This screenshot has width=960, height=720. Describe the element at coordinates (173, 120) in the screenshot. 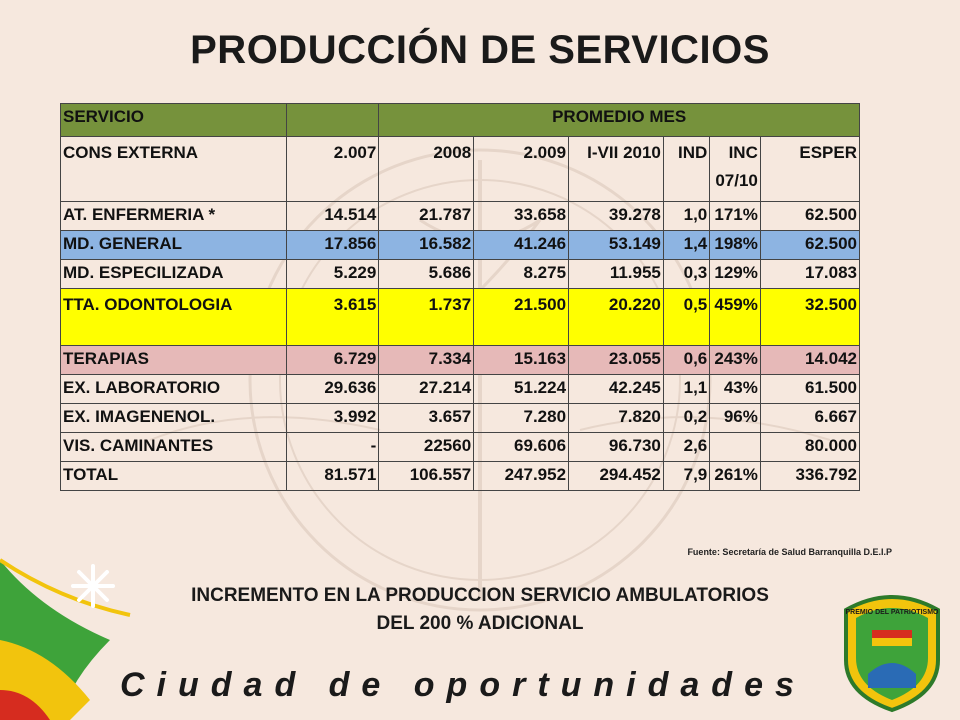

I see `header-servicio: SERVICIO` at that location.